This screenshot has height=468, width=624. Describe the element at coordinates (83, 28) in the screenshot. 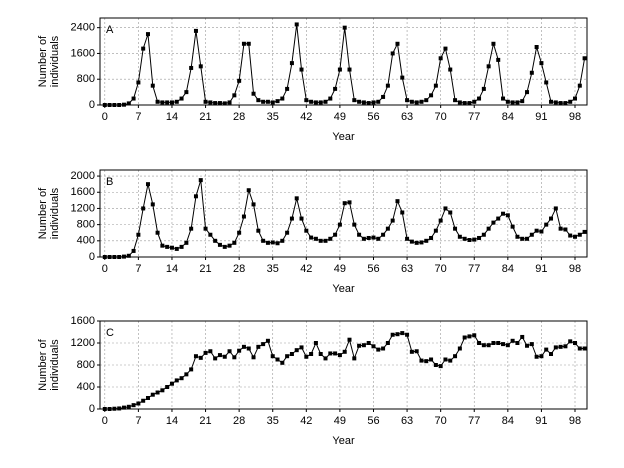

I see `y-tick-label: 2400` at that location.